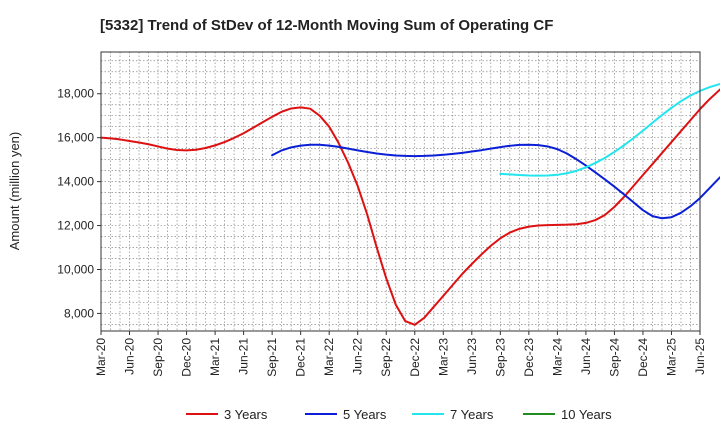  I want to click on x-tick-label: Dec-23, so click(529, 357).